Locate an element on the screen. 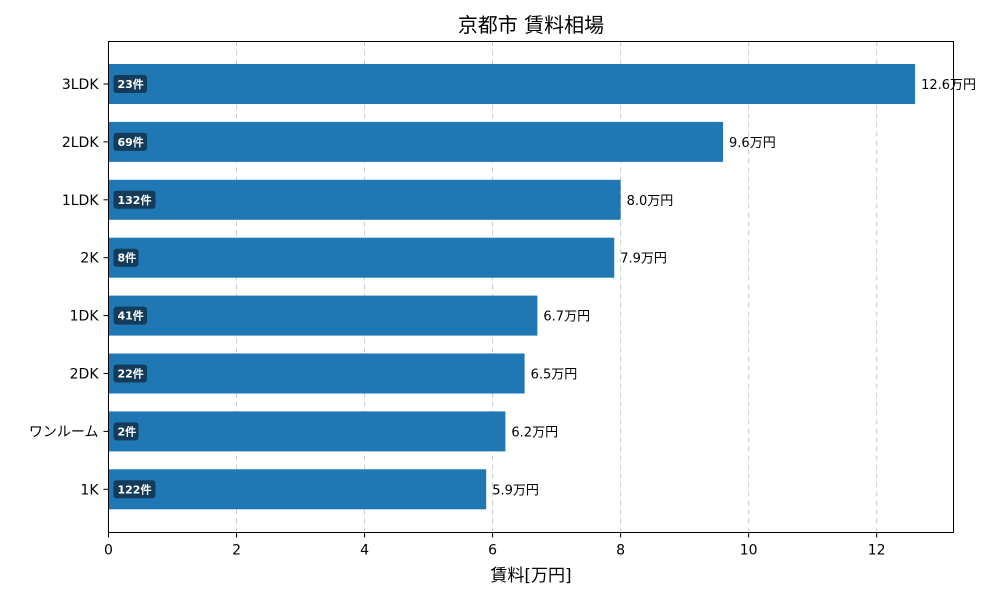 The height and width of the screenshot is (600, 1000). x-tick-label: 2 is located at coordinates (236, 551).